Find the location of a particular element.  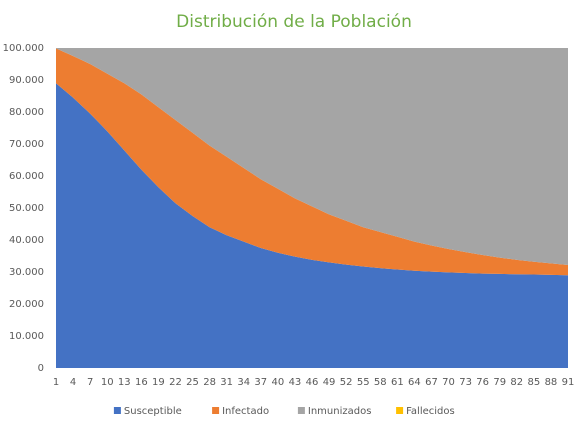

x-tick-label: 13 is located at coordinates (124, 382).